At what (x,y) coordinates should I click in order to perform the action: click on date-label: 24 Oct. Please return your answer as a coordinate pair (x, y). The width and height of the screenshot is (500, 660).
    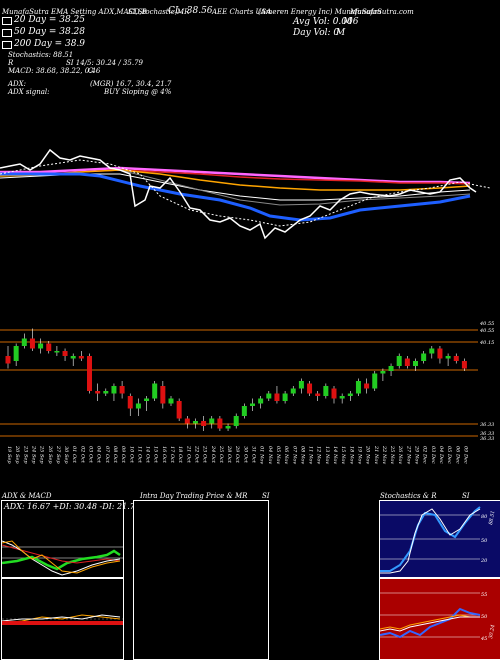
    Looking at the image, I should click on (213, 454).